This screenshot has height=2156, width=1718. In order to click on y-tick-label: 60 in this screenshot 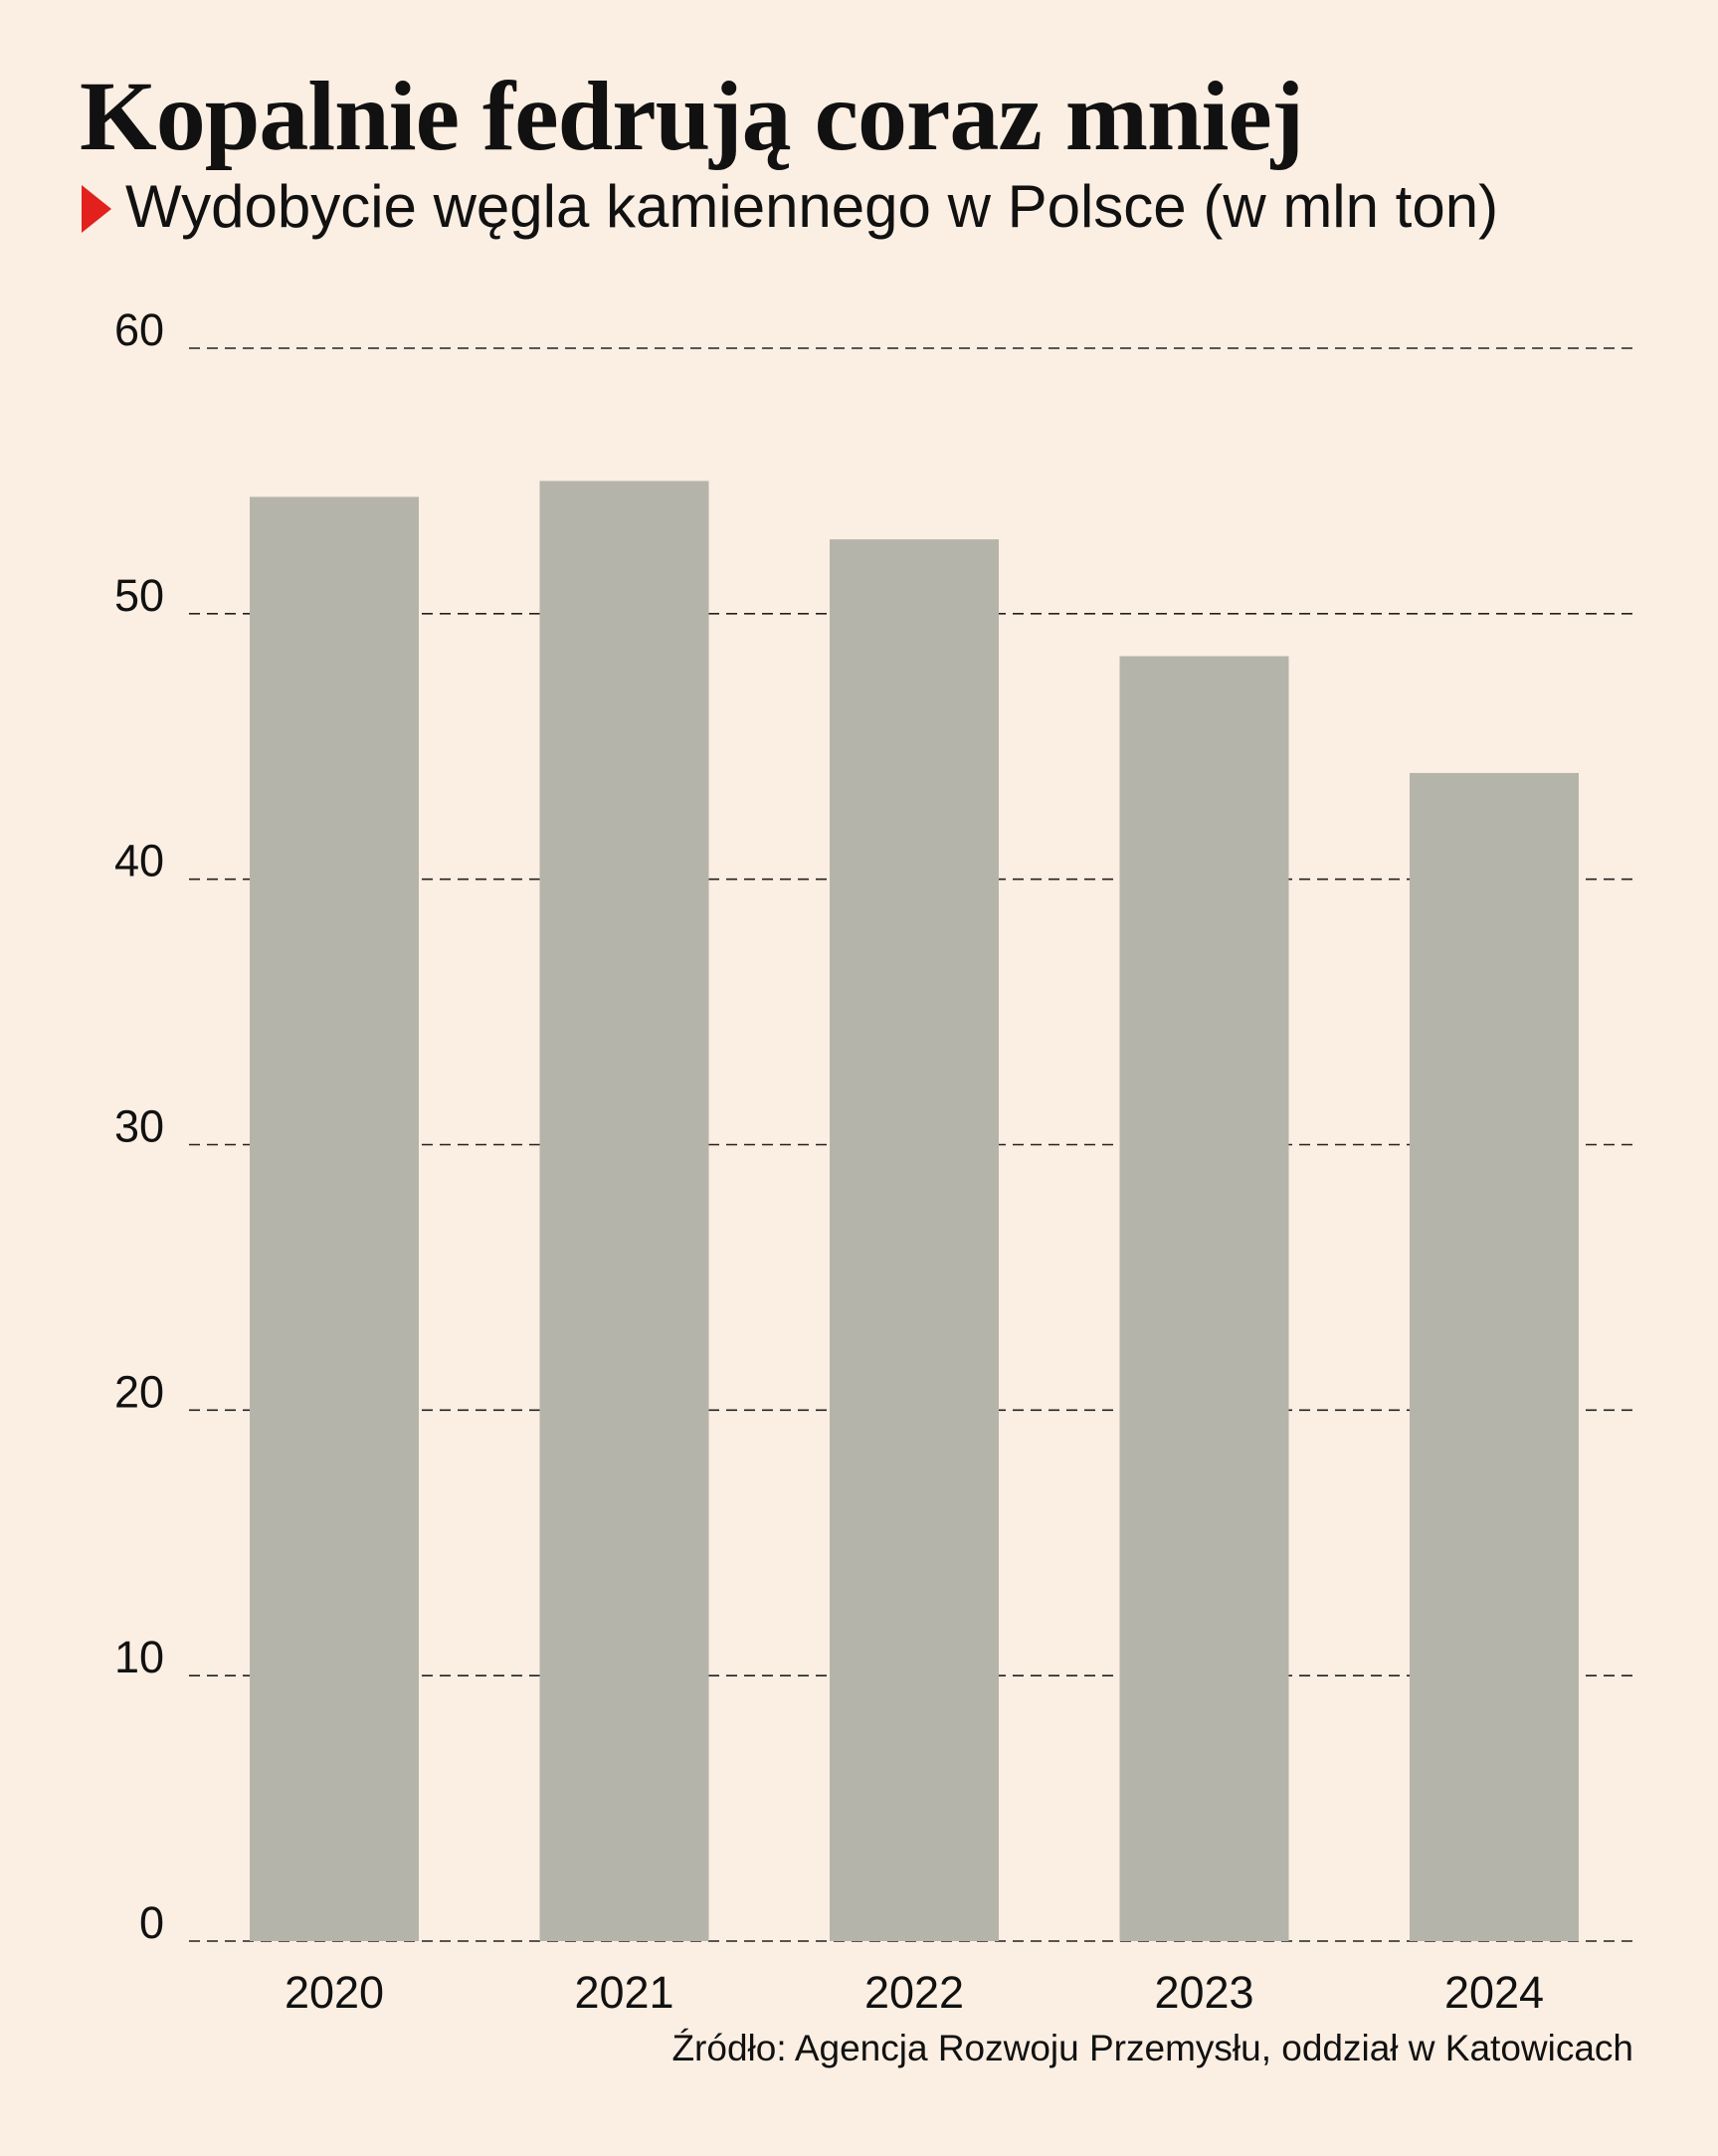, I will do `click(139, 329)`.